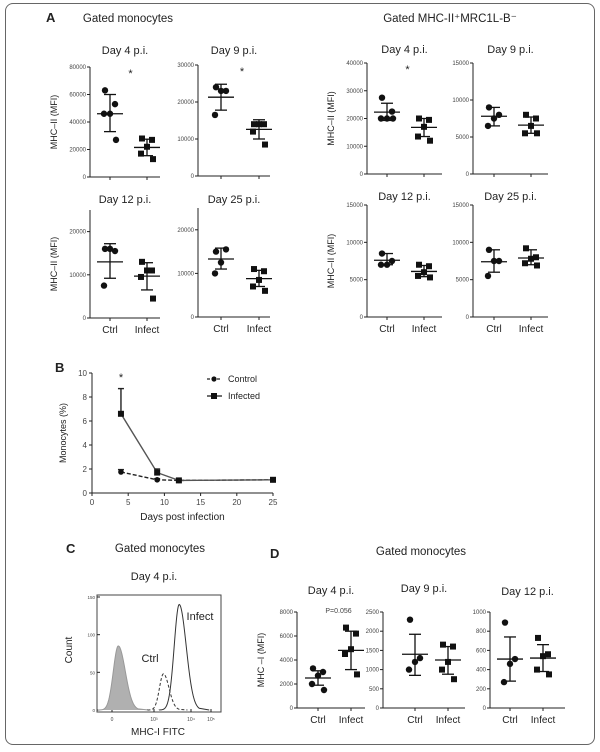 Image resolution: width=600 pixels, height=752 pixels. I want to click on x-tick-label: 10³, so click(154, 720).